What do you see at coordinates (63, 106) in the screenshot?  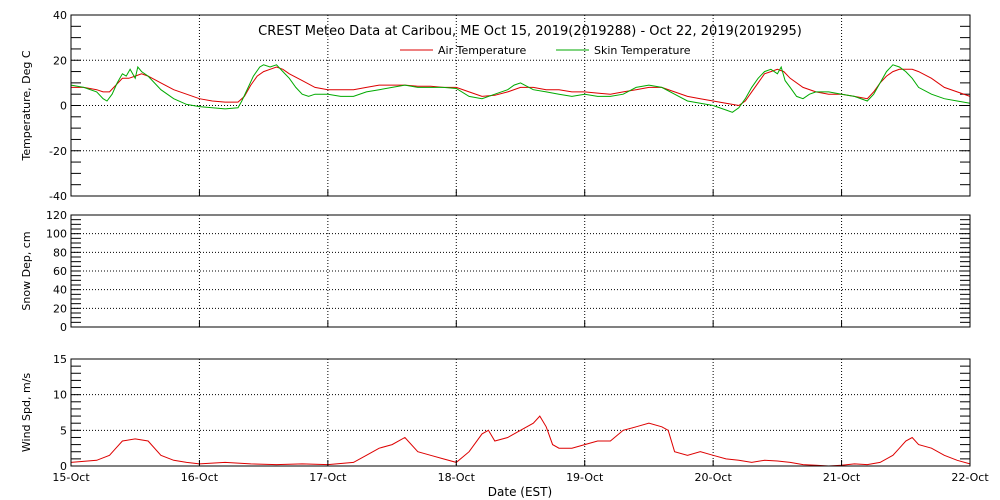 I see `temperature-y-tick-label: 0` at bounding box center [63, 106].